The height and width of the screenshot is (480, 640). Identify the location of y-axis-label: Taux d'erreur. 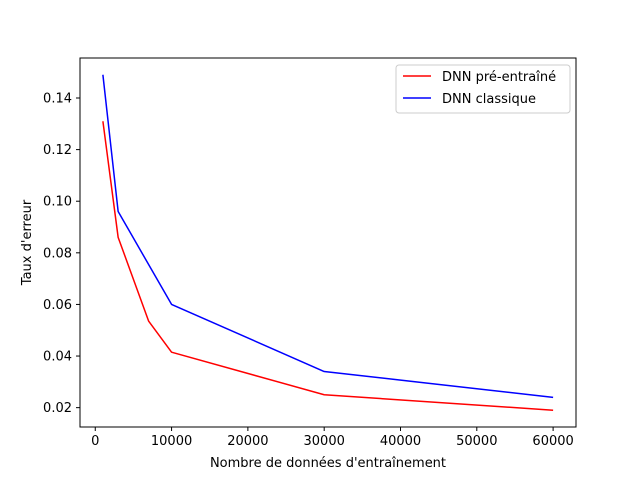
(27, 242).